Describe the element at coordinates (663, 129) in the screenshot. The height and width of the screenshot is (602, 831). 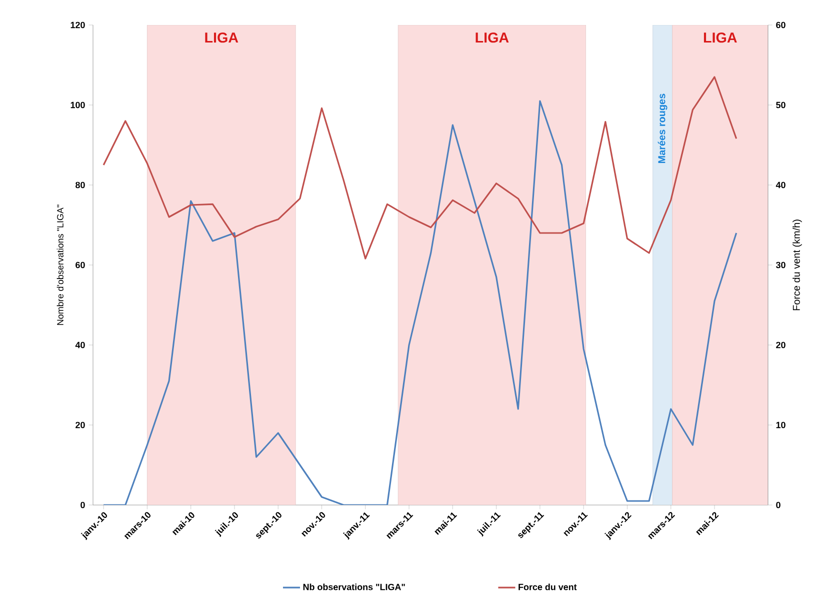
I see `band-label: Marées rouges` at that location.